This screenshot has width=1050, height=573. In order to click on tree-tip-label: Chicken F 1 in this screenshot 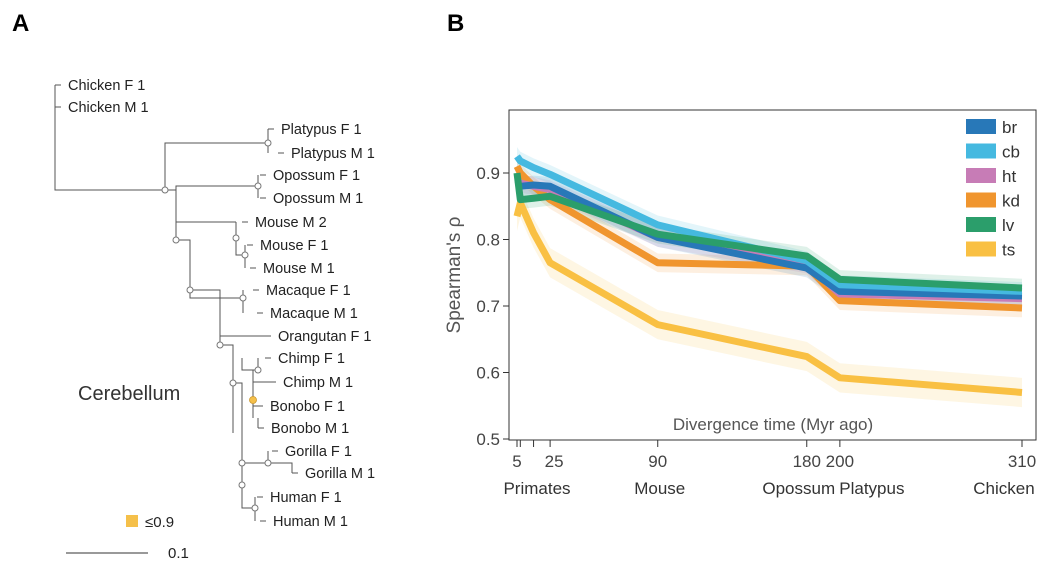, I will do `click(106, 86)`.